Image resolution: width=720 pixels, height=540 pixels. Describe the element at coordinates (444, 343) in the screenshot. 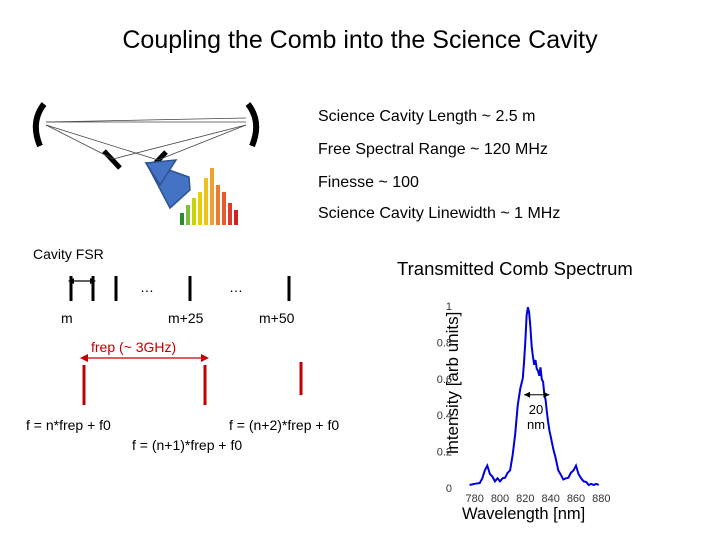

I see `y-tick-label: 0.8` at that location.